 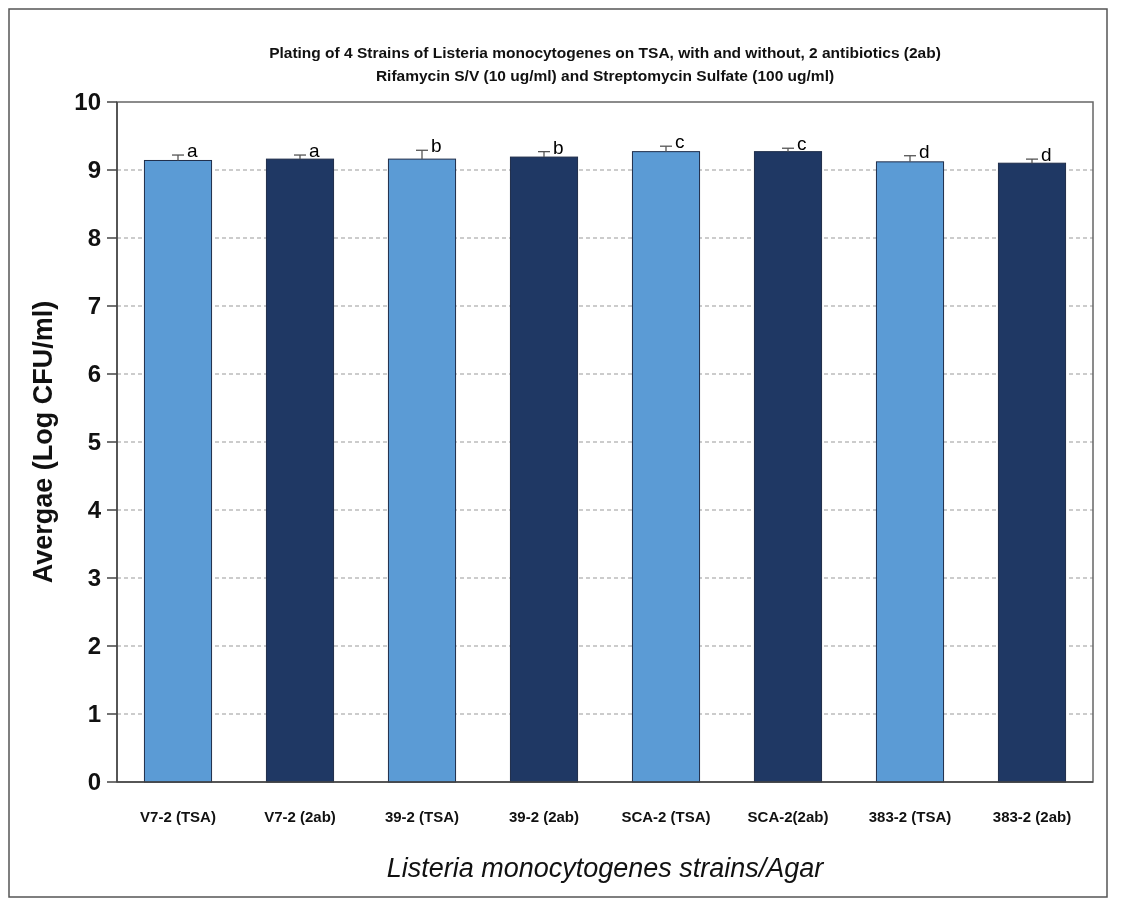 What do you see at coordinates (94, 374) in the screenshot?
I see `y-tick-label: 6` at bounding box center [94, 374].